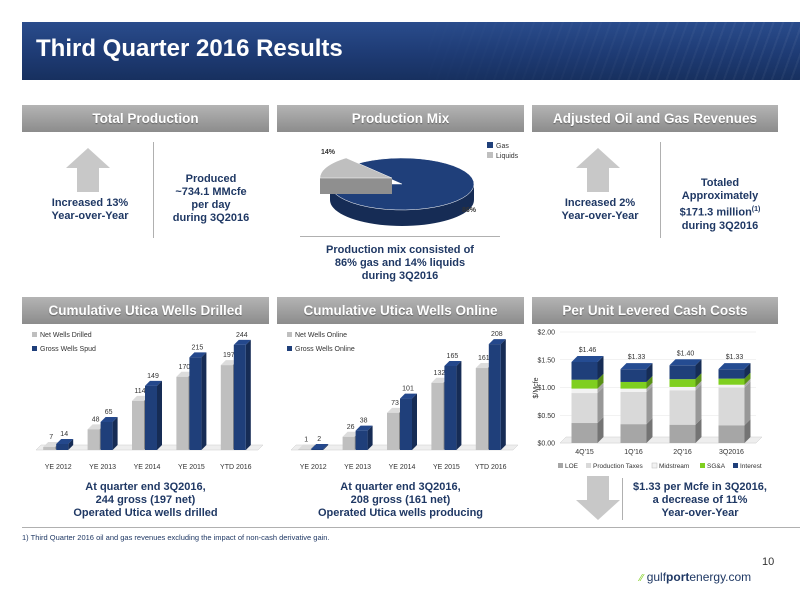 The width and height of the screenshot is (800, 600). Describe the element at coordinates (102, 467) in the screenshot. I see `x-tick-label: YE 2013` at that location.